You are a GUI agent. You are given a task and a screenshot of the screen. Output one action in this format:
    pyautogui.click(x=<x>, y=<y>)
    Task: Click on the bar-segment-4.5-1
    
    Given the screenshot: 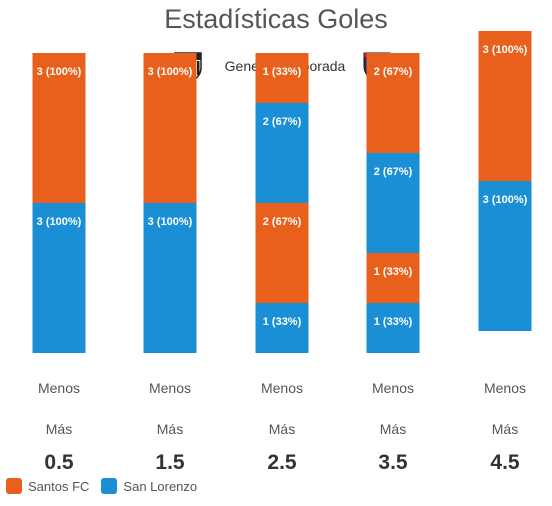 What is the action you would take?
    pyautogui.click(x=505, y=256)
    